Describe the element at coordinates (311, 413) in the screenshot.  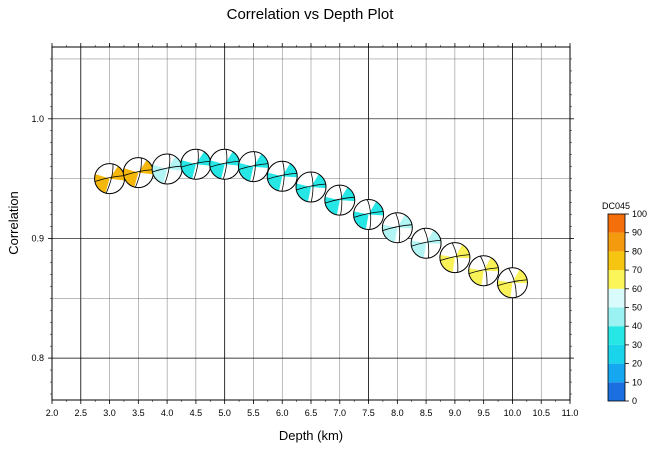
I see `x-tick-label: 6.5` at that location.